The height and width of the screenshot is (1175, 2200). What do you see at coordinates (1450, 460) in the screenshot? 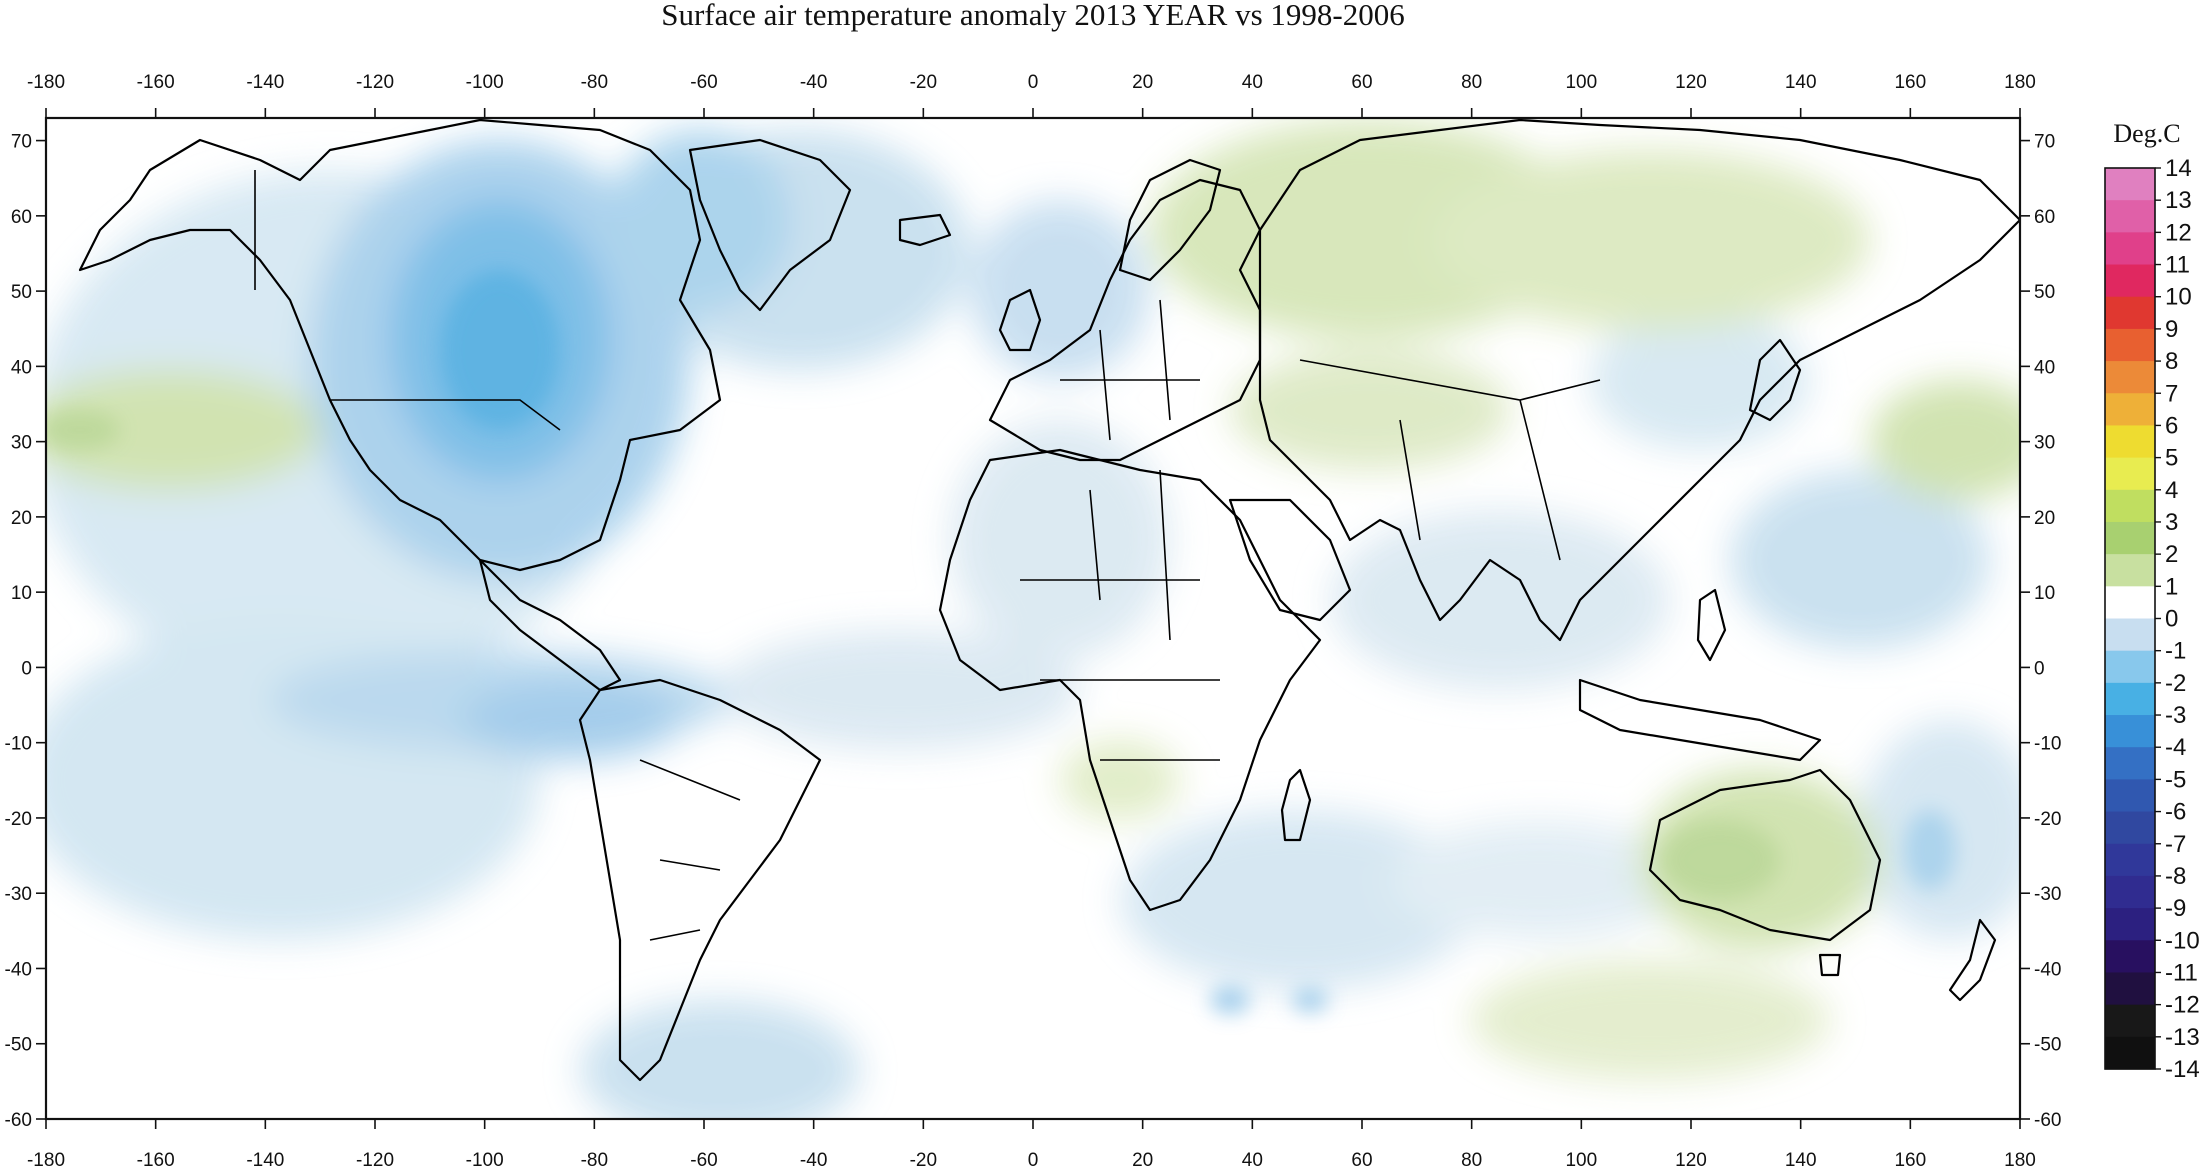
I see `asia-borders` at bounding box center [1450, 460].